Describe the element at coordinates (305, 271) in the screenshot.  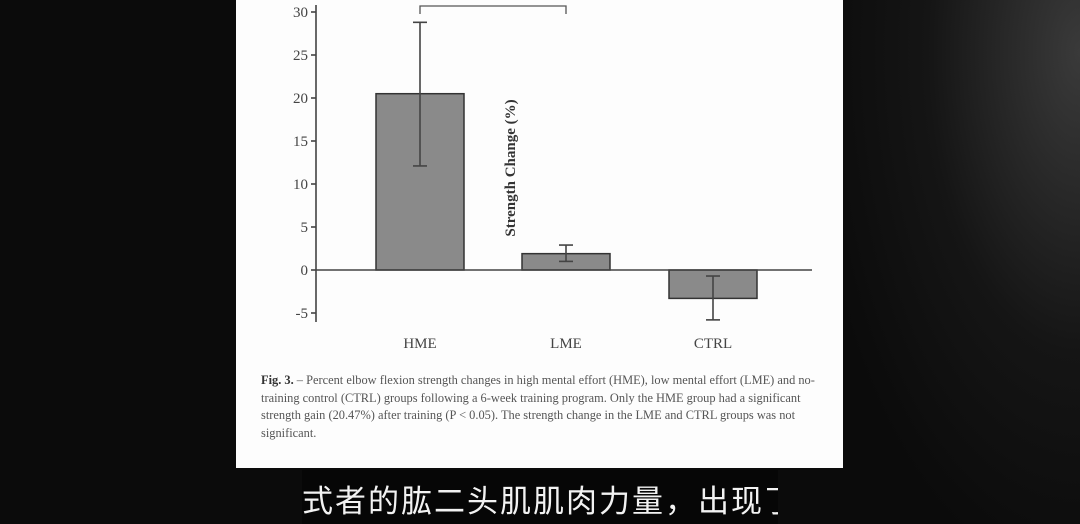
I see `y-tick-label: 0` at that location.